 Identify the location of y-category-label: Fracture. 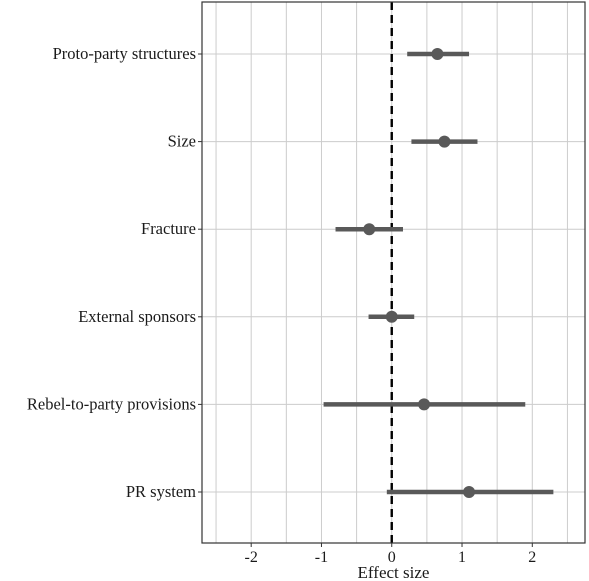
(168, 228).